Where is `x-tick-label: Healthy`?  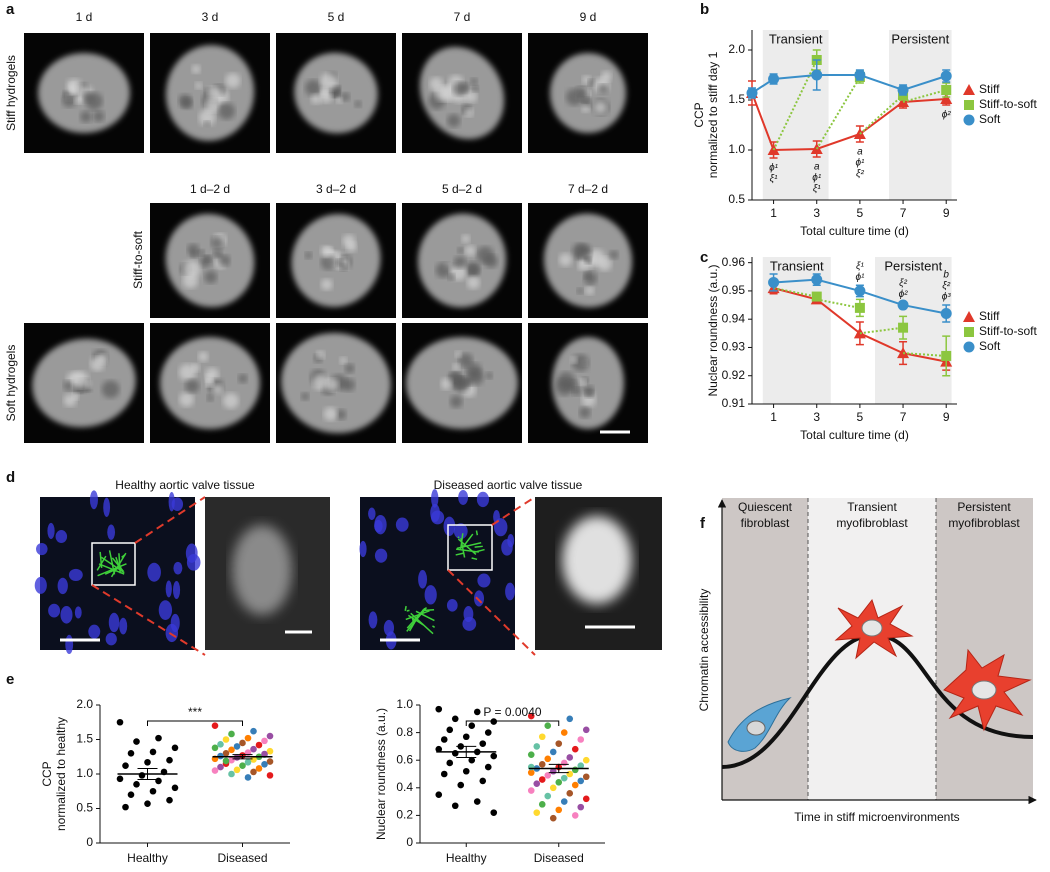
x-tick-label: Healthy is located at coordinates (147, 858).